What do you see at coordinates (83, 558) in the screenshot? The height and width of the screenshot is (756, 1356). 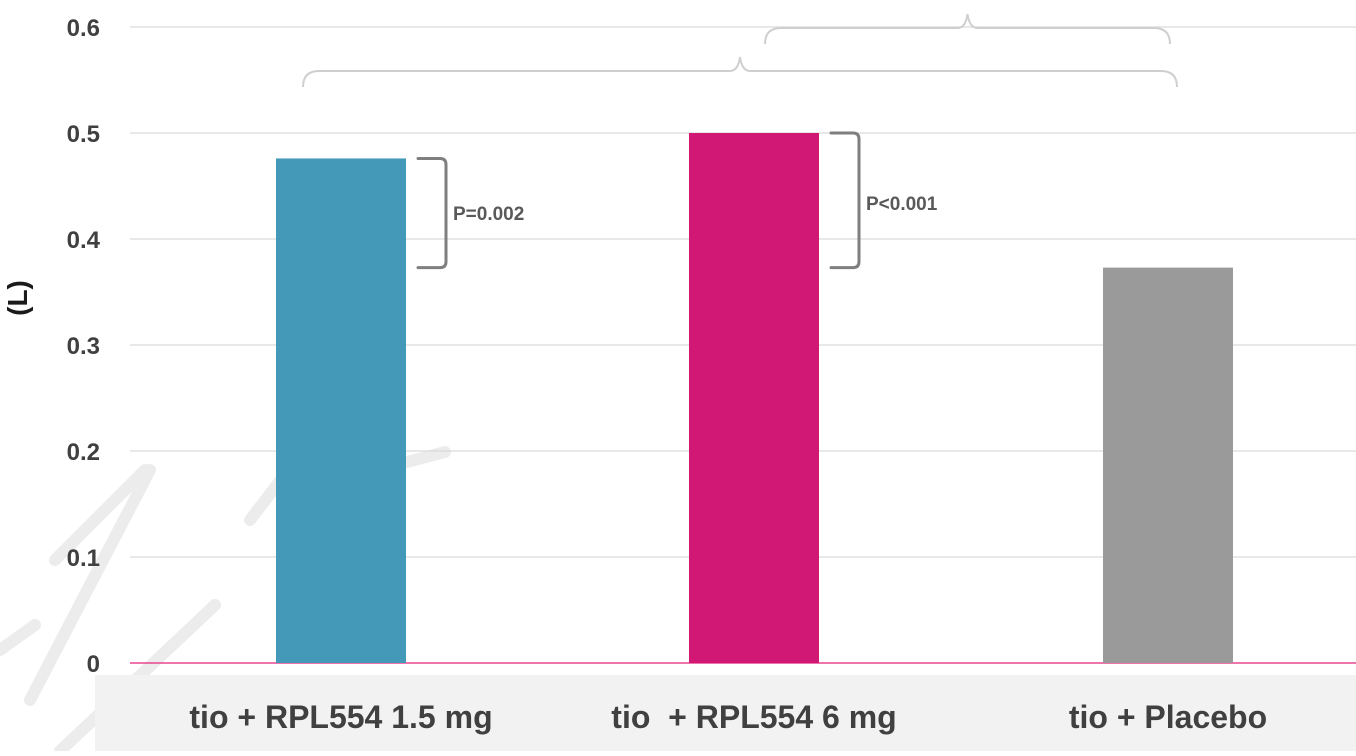 I see `y-tick-label: 0.1` at bounding box center [83, 558].